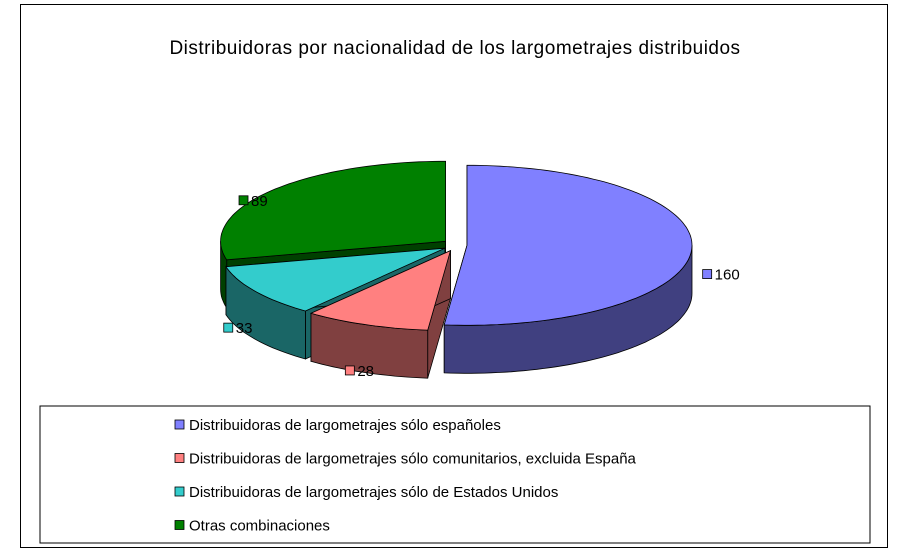 The height and width of the screenshot is (551, 910). Describe the element at coordinates (259, 525) in the screenshot. I see `legend-label: Otras combinaciones` at that location.